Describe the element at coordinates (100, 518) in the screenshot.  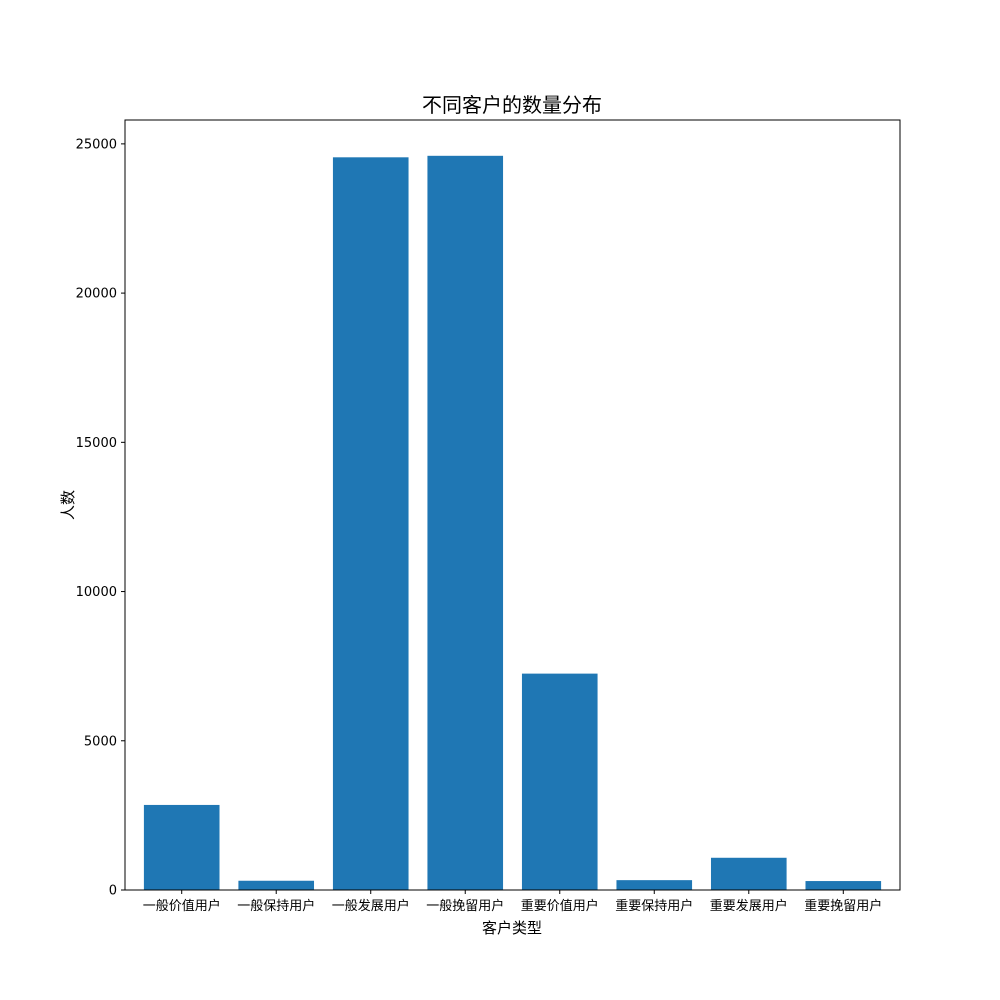
I see `y-axis-ticks: 0 5000 10000 15000 20000 25000` at that location.